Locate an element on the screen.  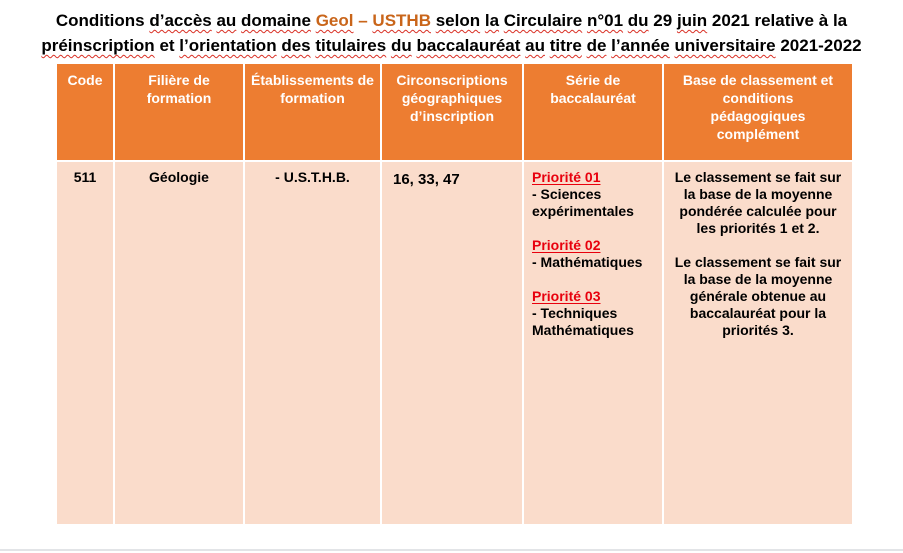
title-word: d’accès is located at coordinates (180, 20).